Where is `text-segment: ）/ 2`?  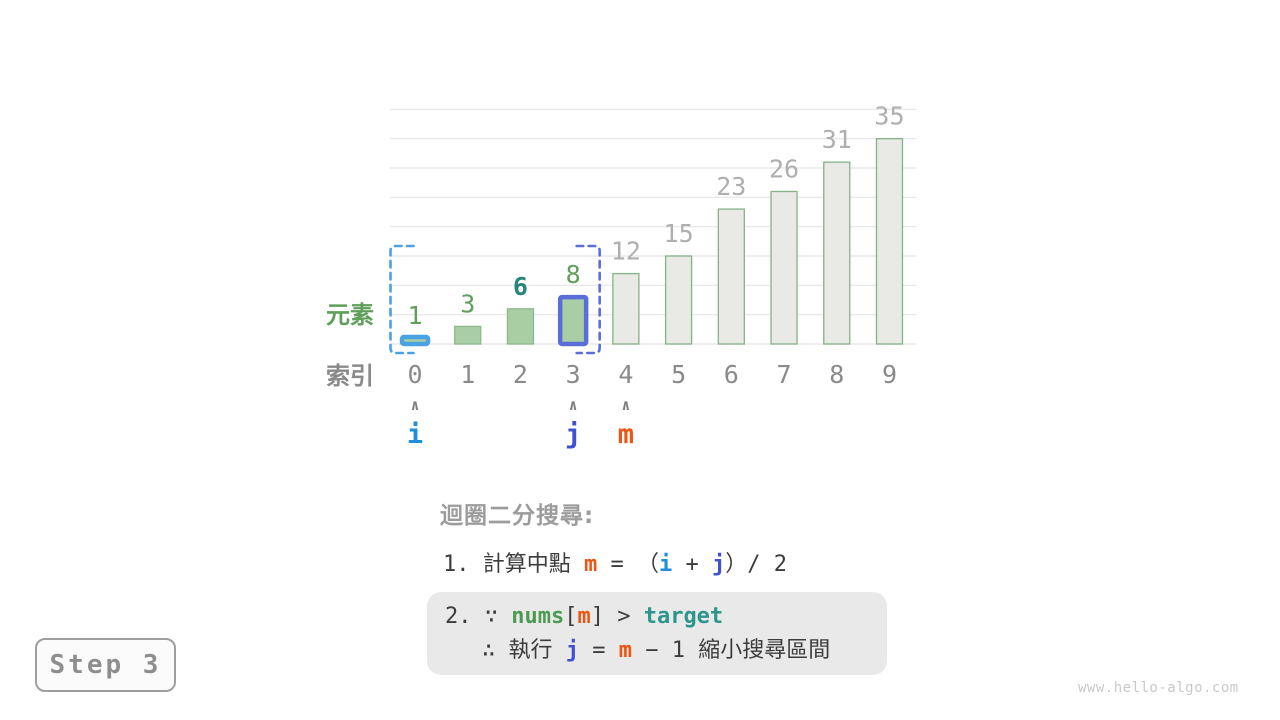
text-segment: ）/ 2 is located at coordinates (756, 564).